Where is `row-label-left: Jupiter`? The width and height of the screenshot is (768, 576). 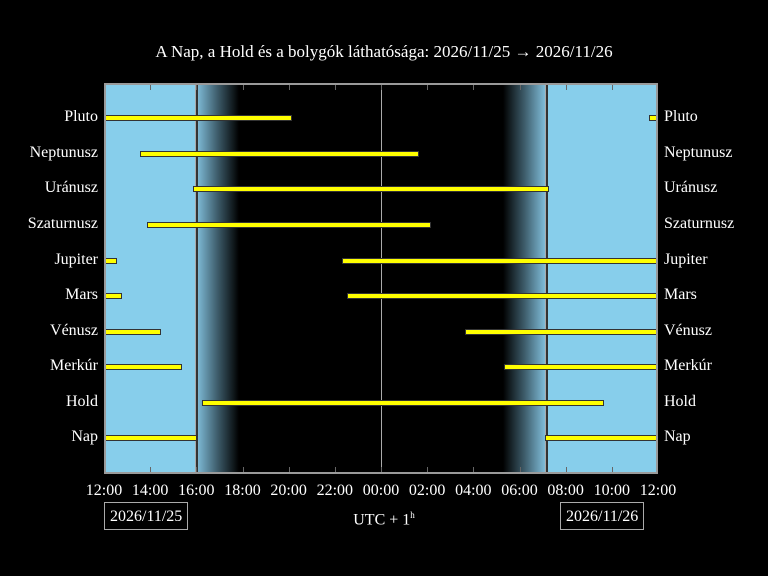
row-label-left: Jupiter is located at coordinates (76, 259).